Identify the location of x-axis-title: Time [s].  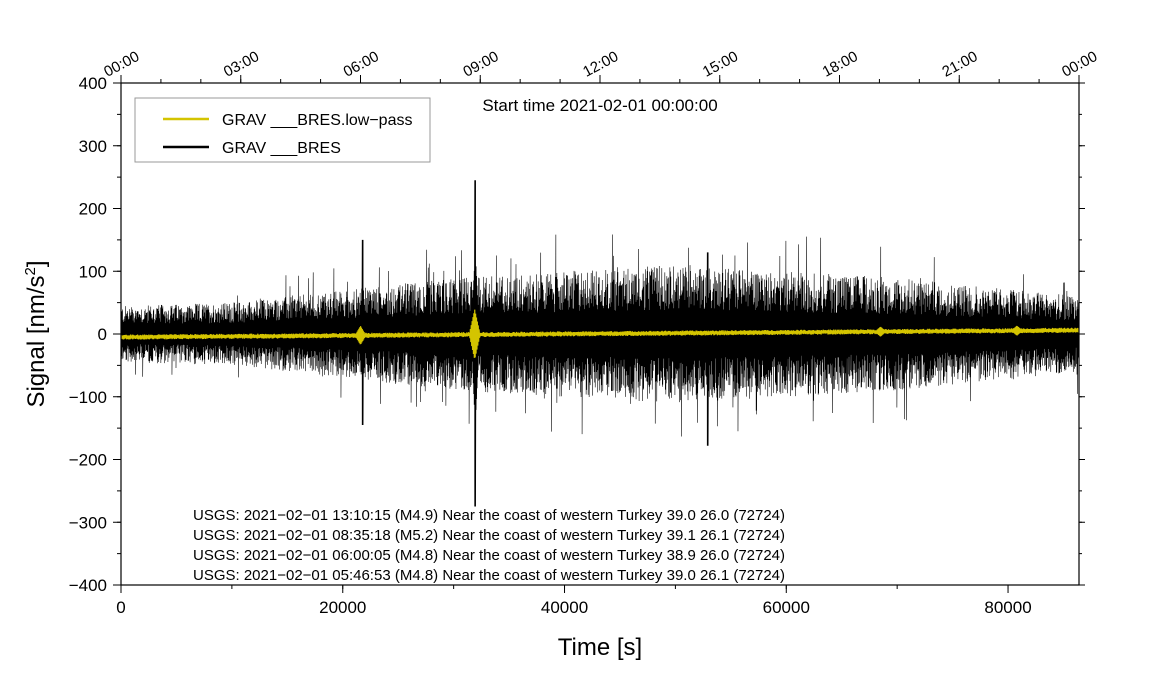
(600, 647).